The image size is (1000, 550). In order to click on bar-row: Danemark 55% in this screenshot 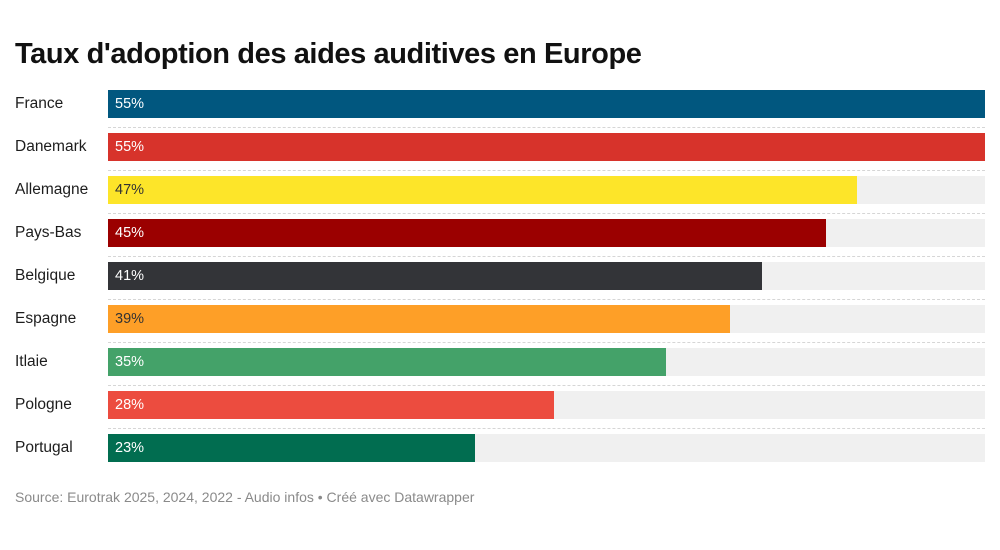, I will do `click(500, 149)`.